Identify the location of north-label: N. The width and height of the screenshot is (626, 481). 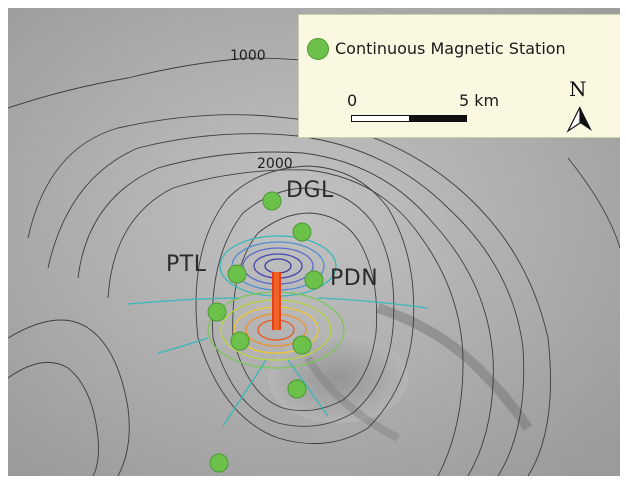
(578, 89).